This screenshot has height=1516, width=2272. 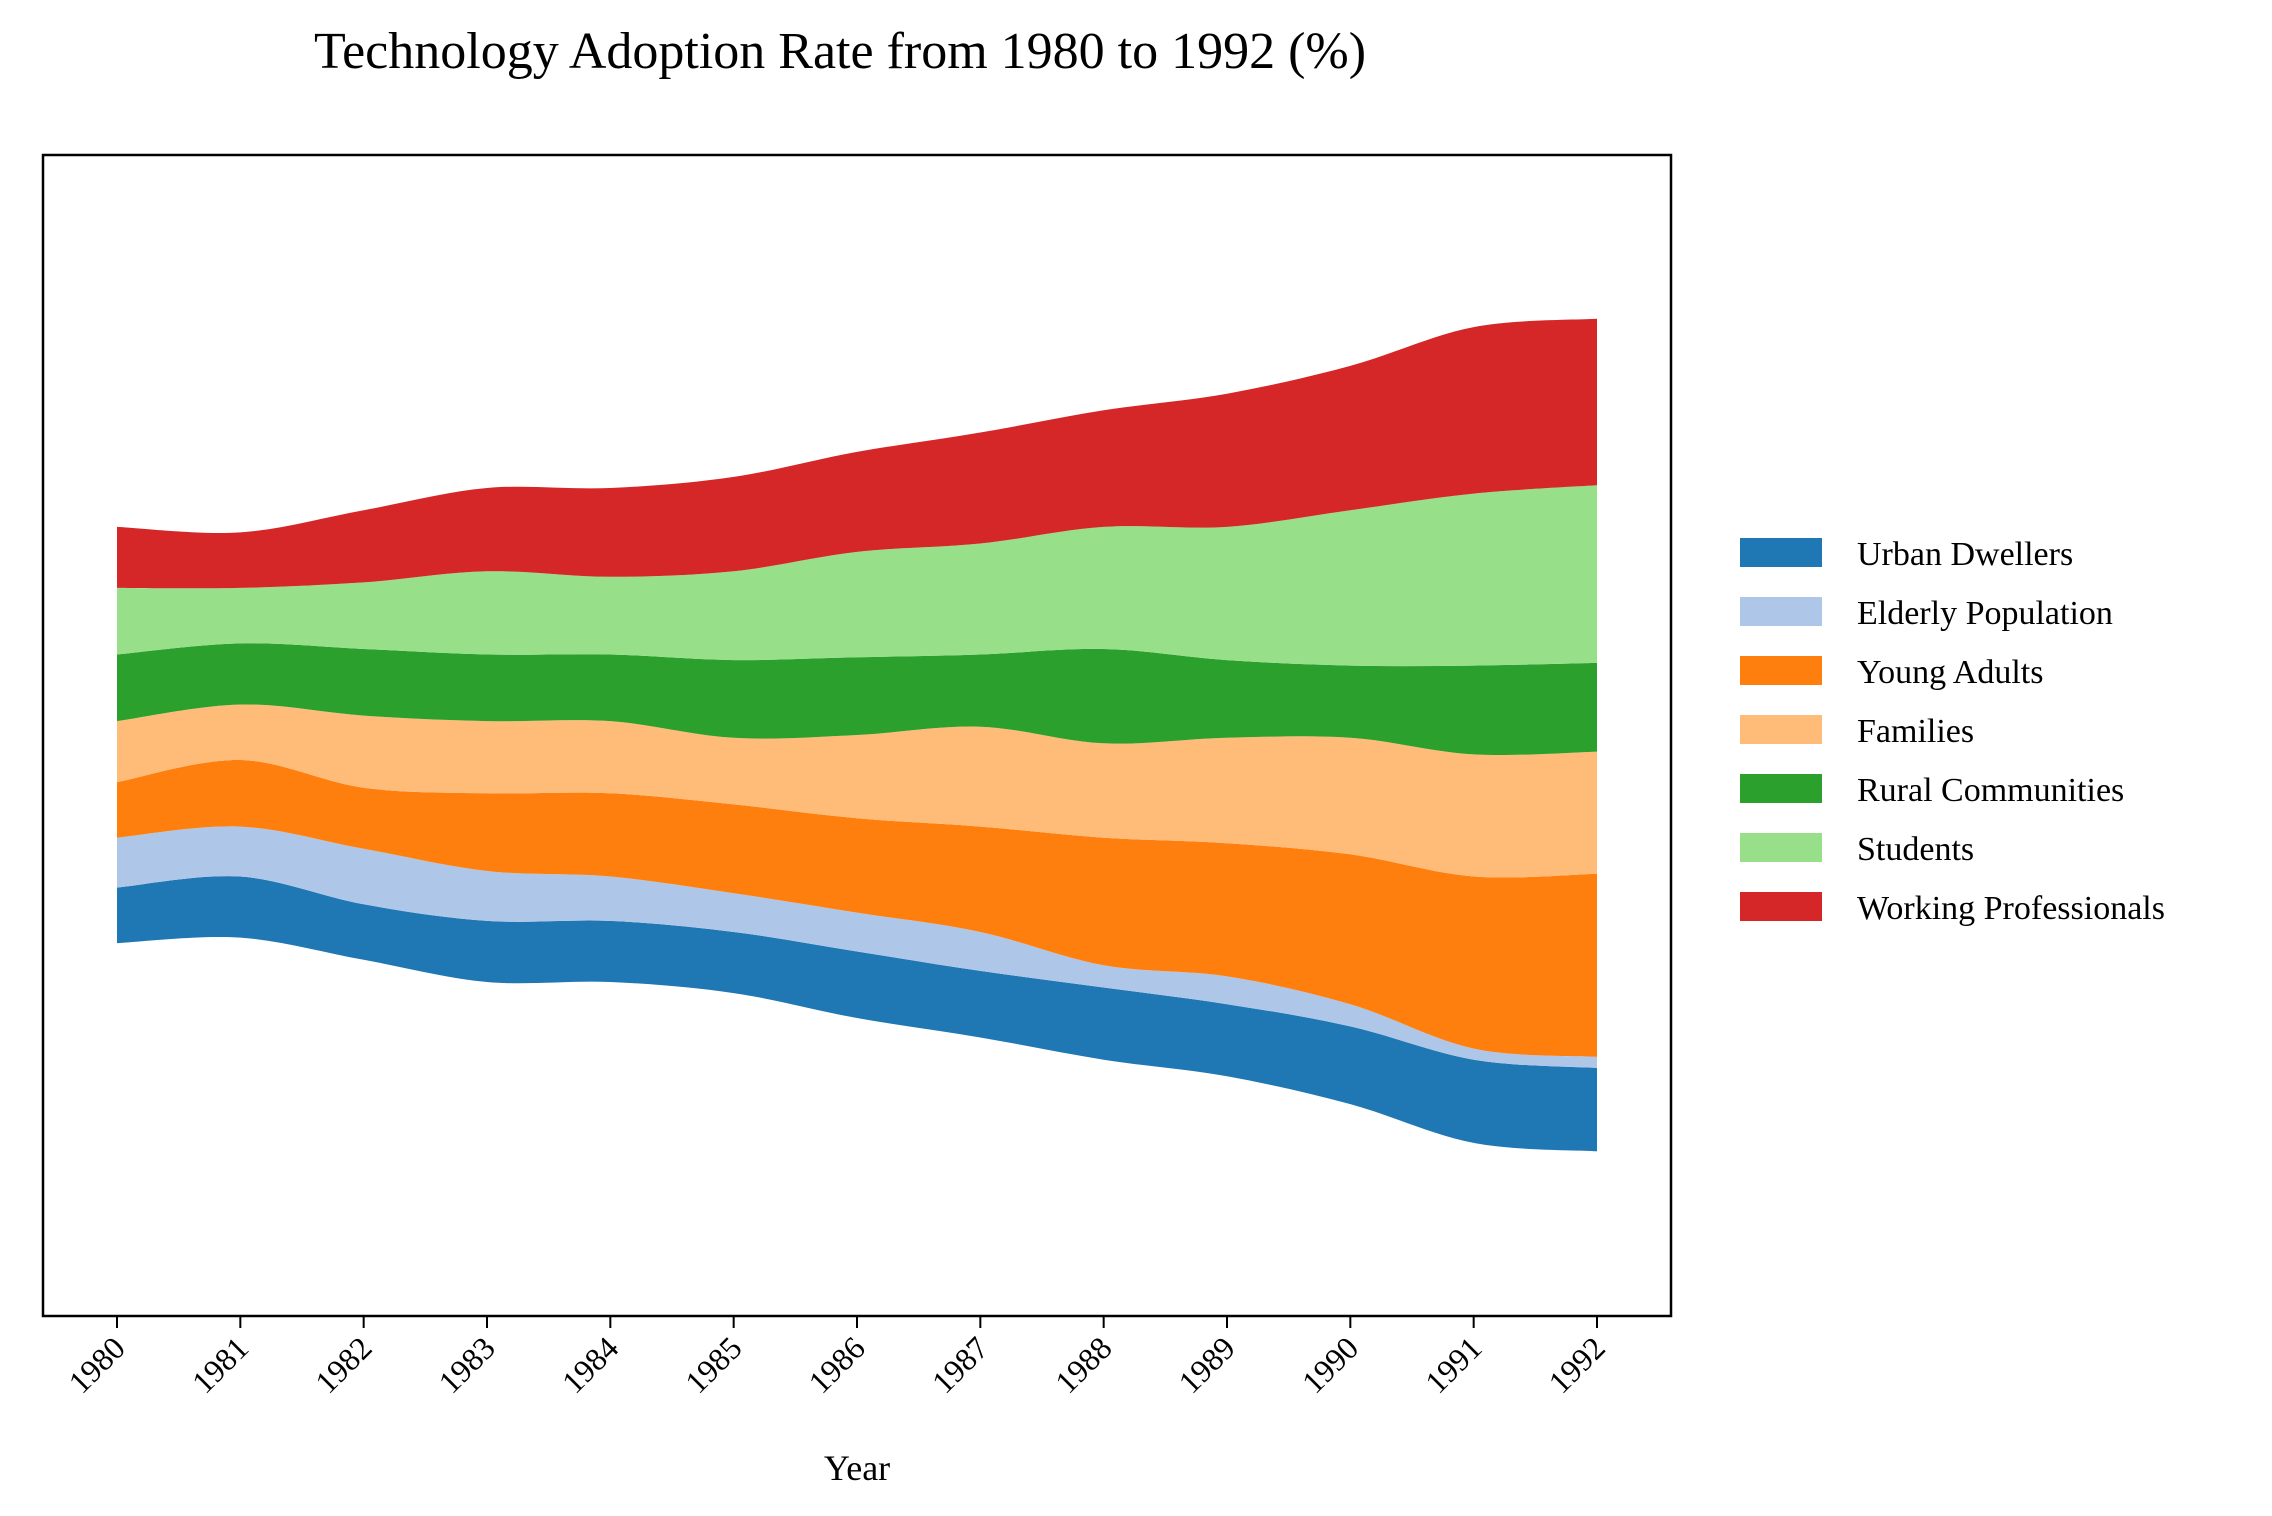 What do you see at coordinates (713, 1364) in the screenshot?
I see `x-tick-label: 1985` at bounding box center [713, 1364].